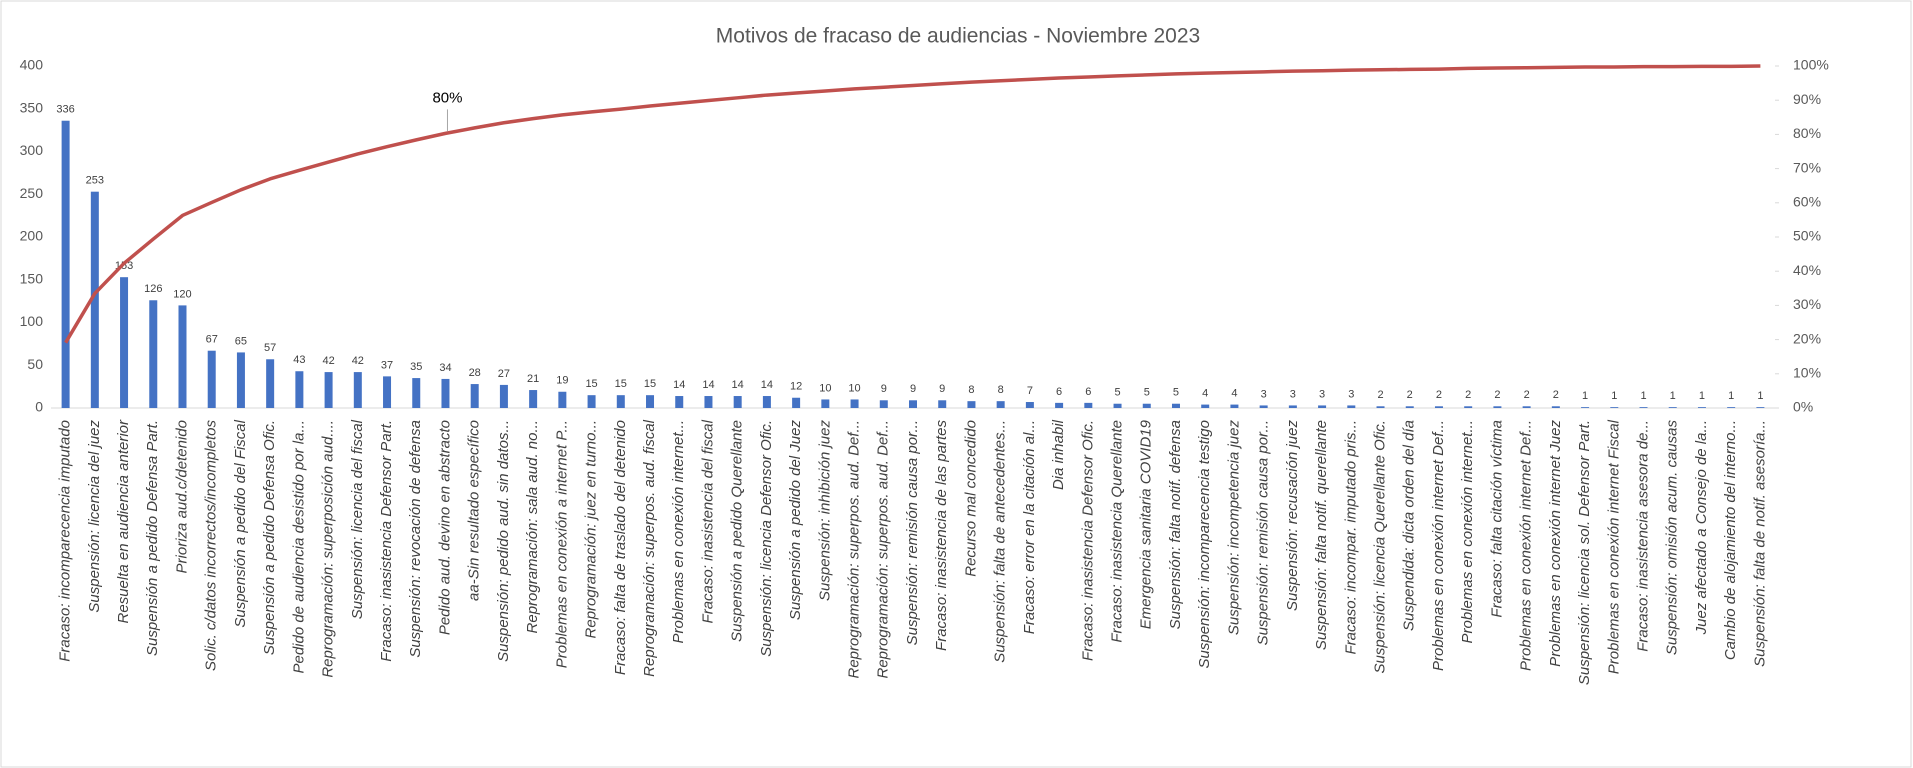 This screenshot has height=768, width=1913. Describe the element at coordinates (795, 520) in the screenshot. I see `x-tick-label: Suspensión a pedido del Juez` at that location.